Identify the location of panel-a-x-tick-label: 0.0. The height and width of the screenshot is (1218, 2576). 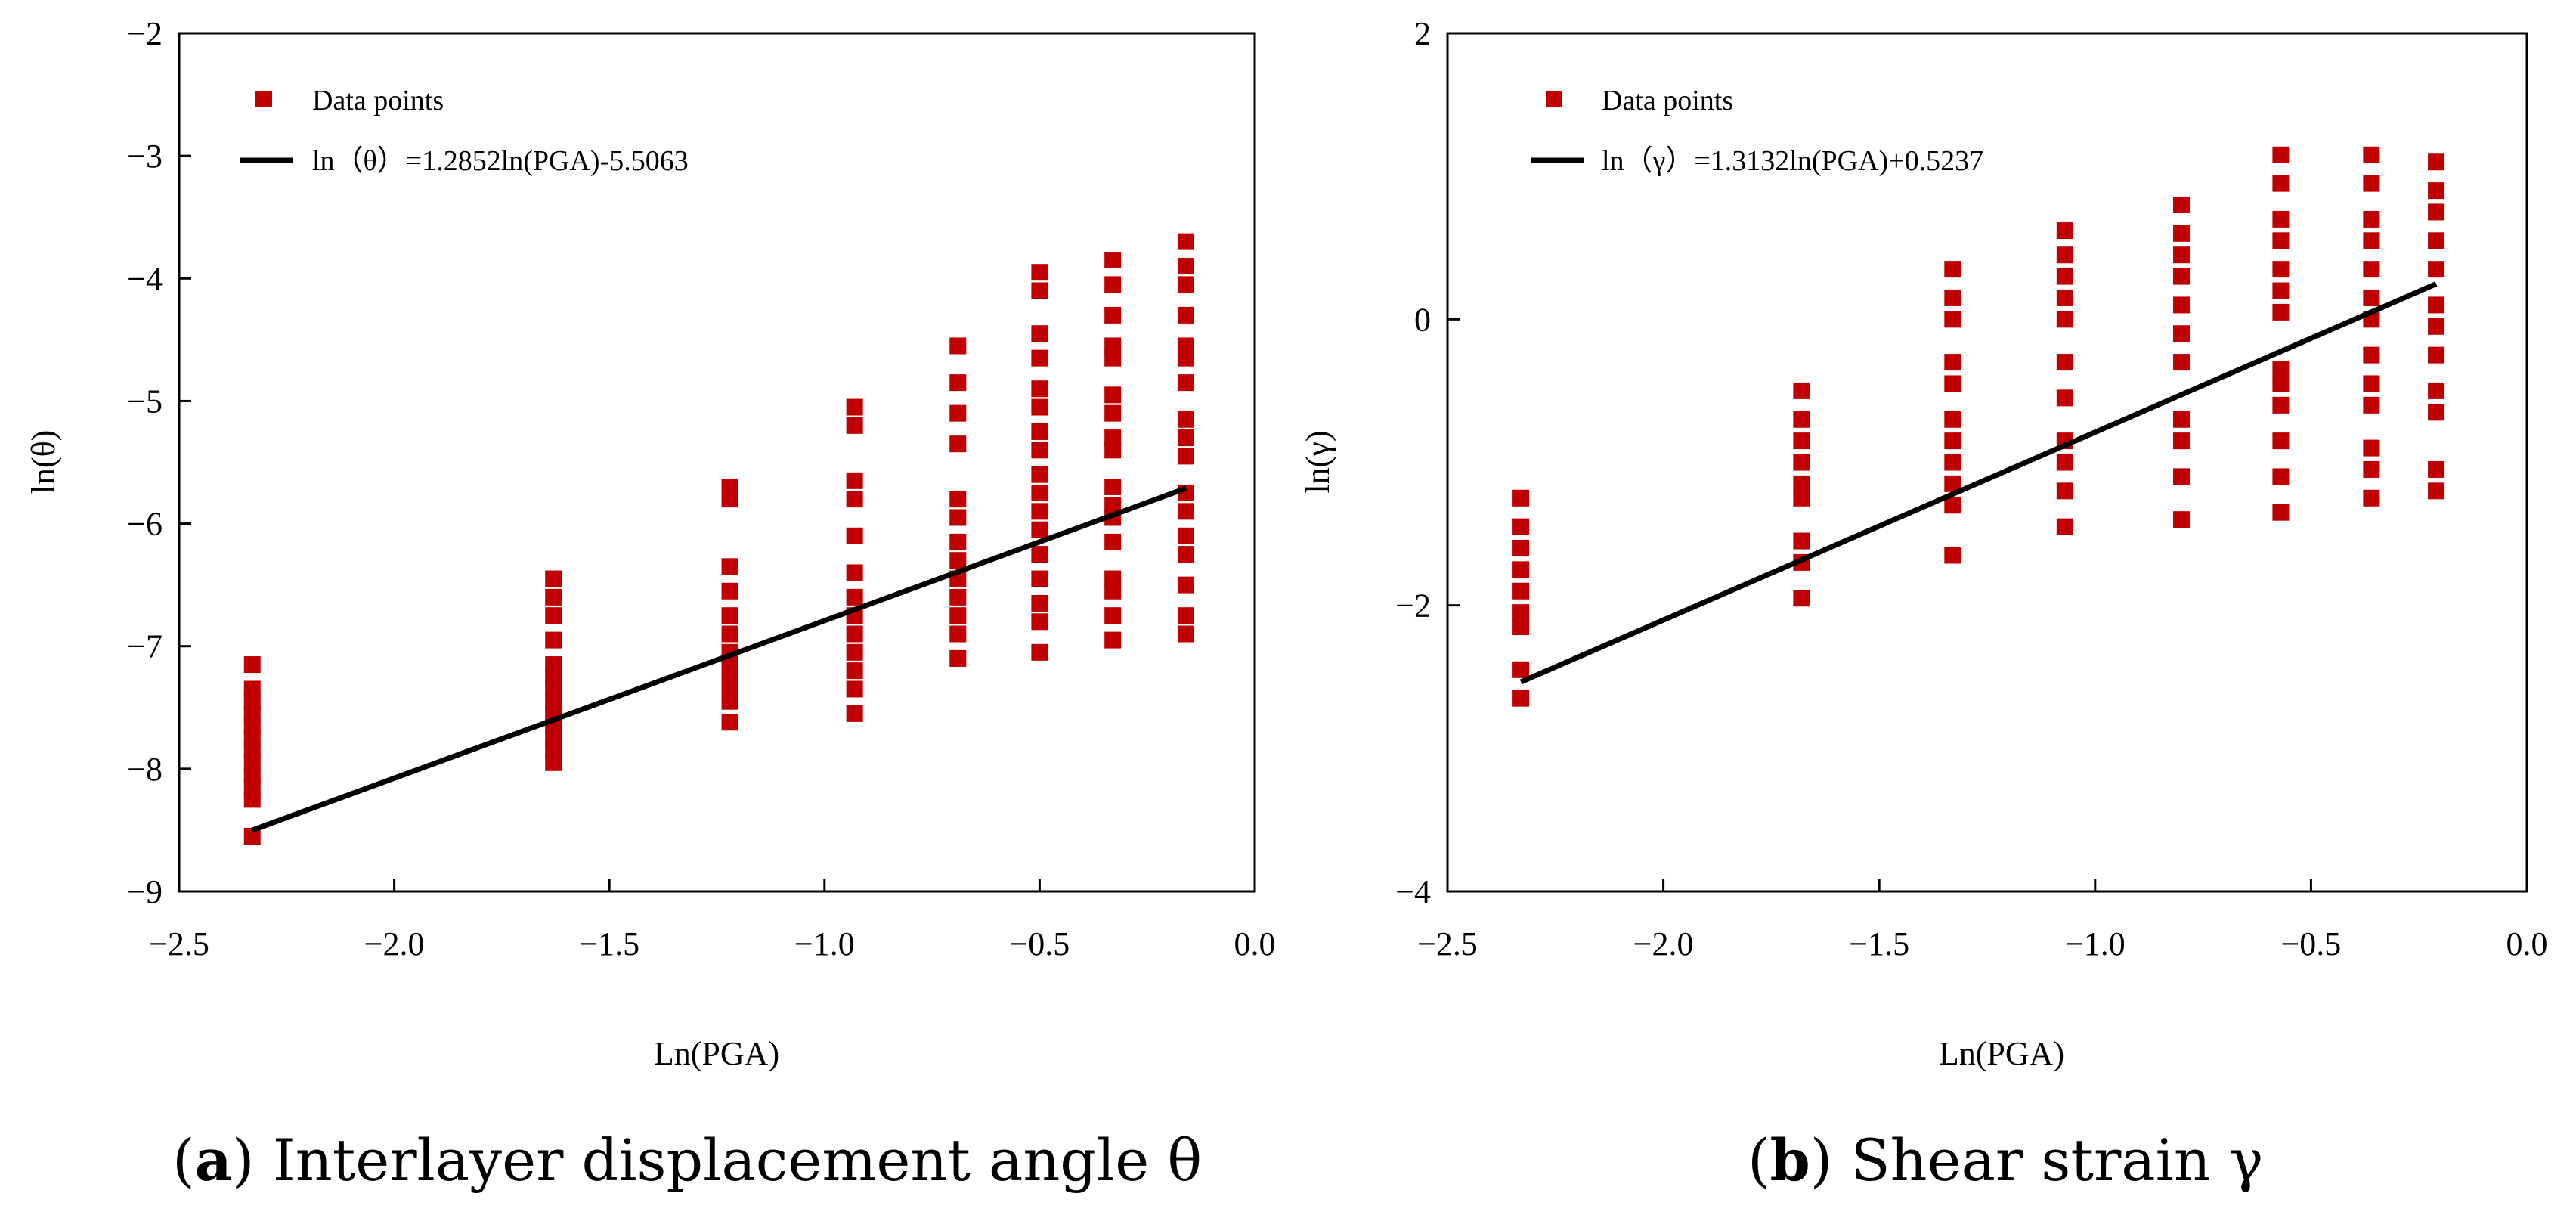
(1255, 943).